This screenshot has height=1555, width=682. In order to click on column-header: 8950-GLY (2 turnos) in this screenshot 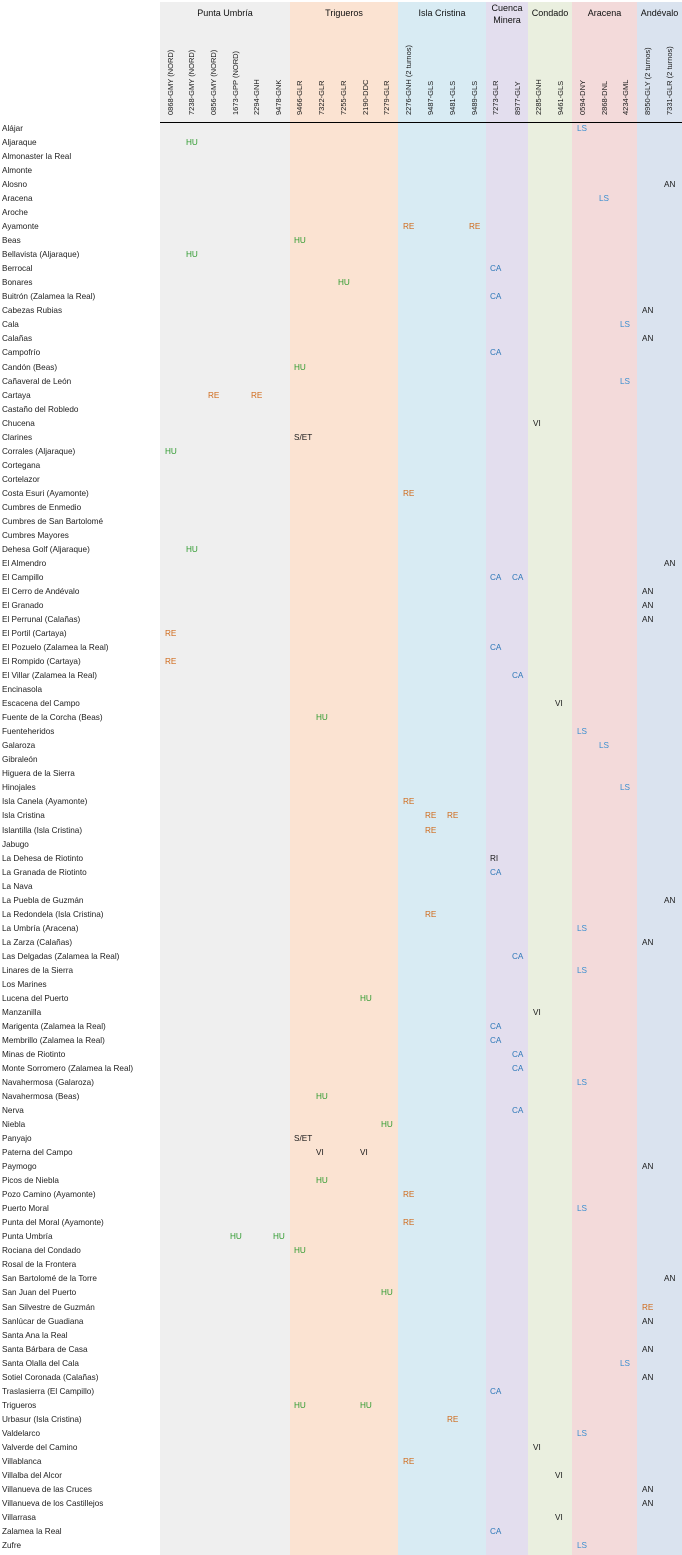, I will do `click(648, 74)`.